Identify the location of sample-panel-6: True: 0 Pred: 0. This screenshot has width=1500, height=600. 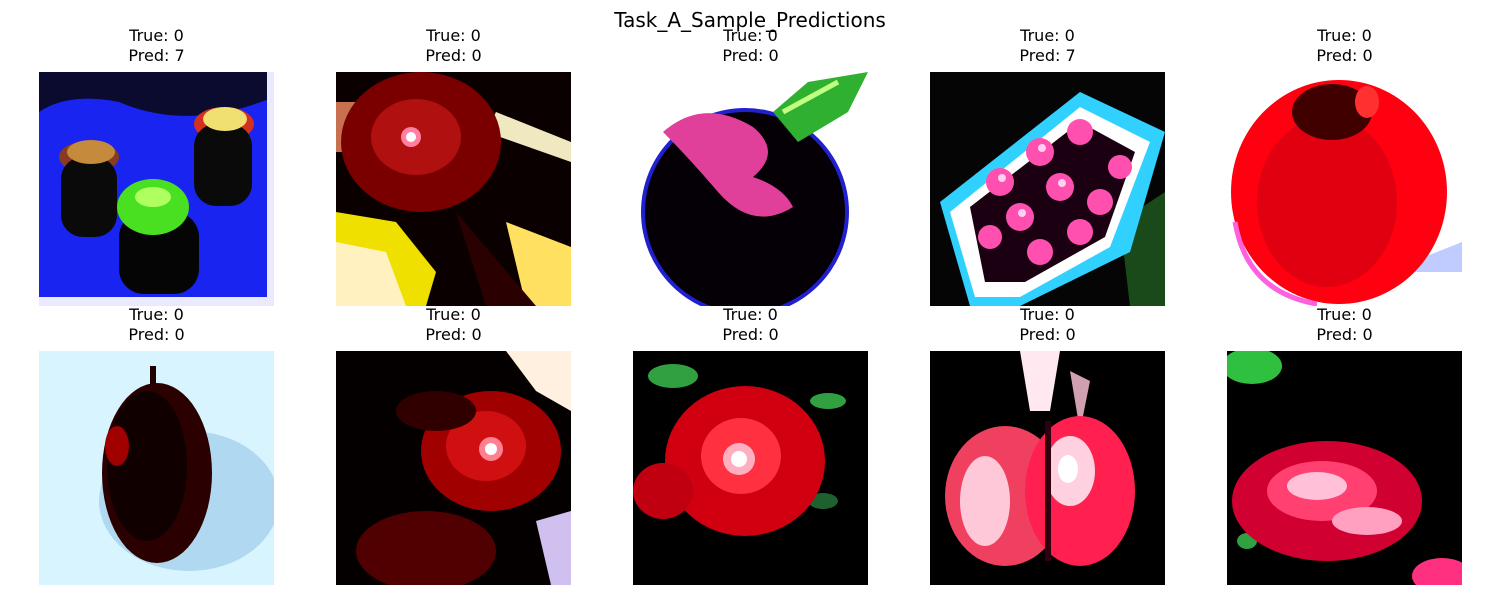
(156, 445).